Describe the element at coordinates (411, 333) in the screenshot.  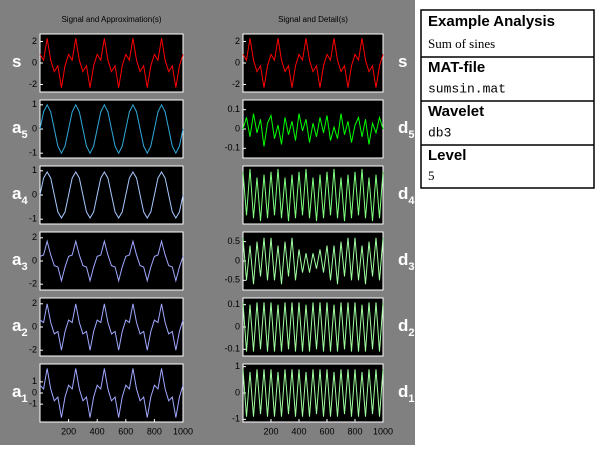
I see `label-index: 2` at that location.